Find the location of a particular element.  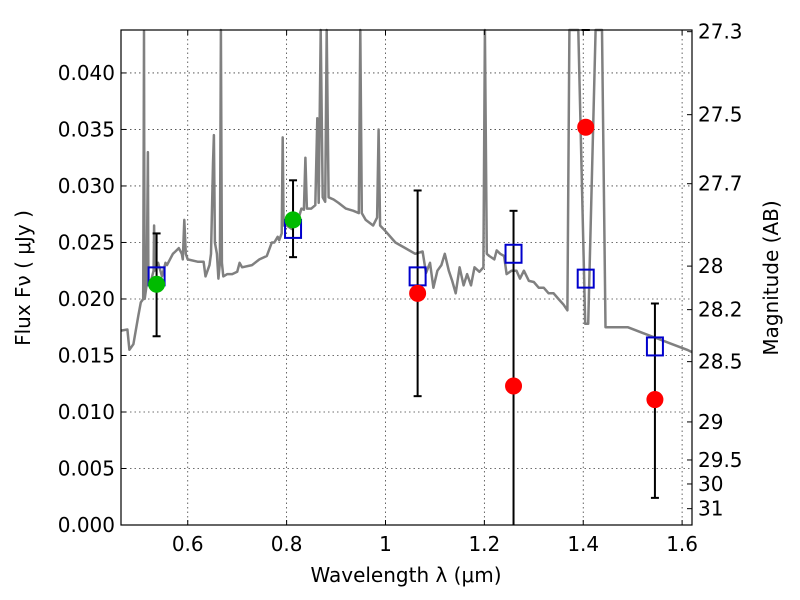

right-tick-label: 28 is located at coordinates (710, 266).